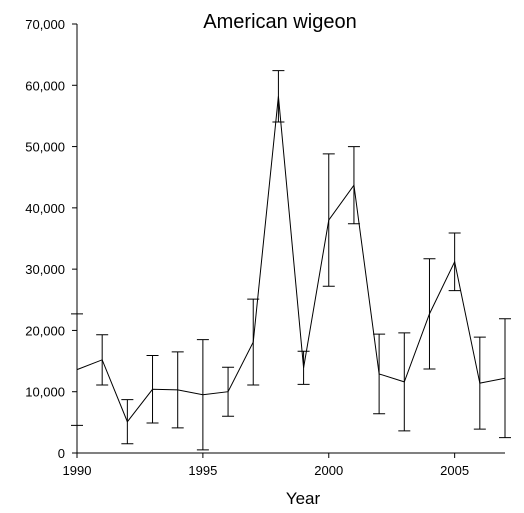  I want to click on y-tick-label: 30,000, so click(45, 269).